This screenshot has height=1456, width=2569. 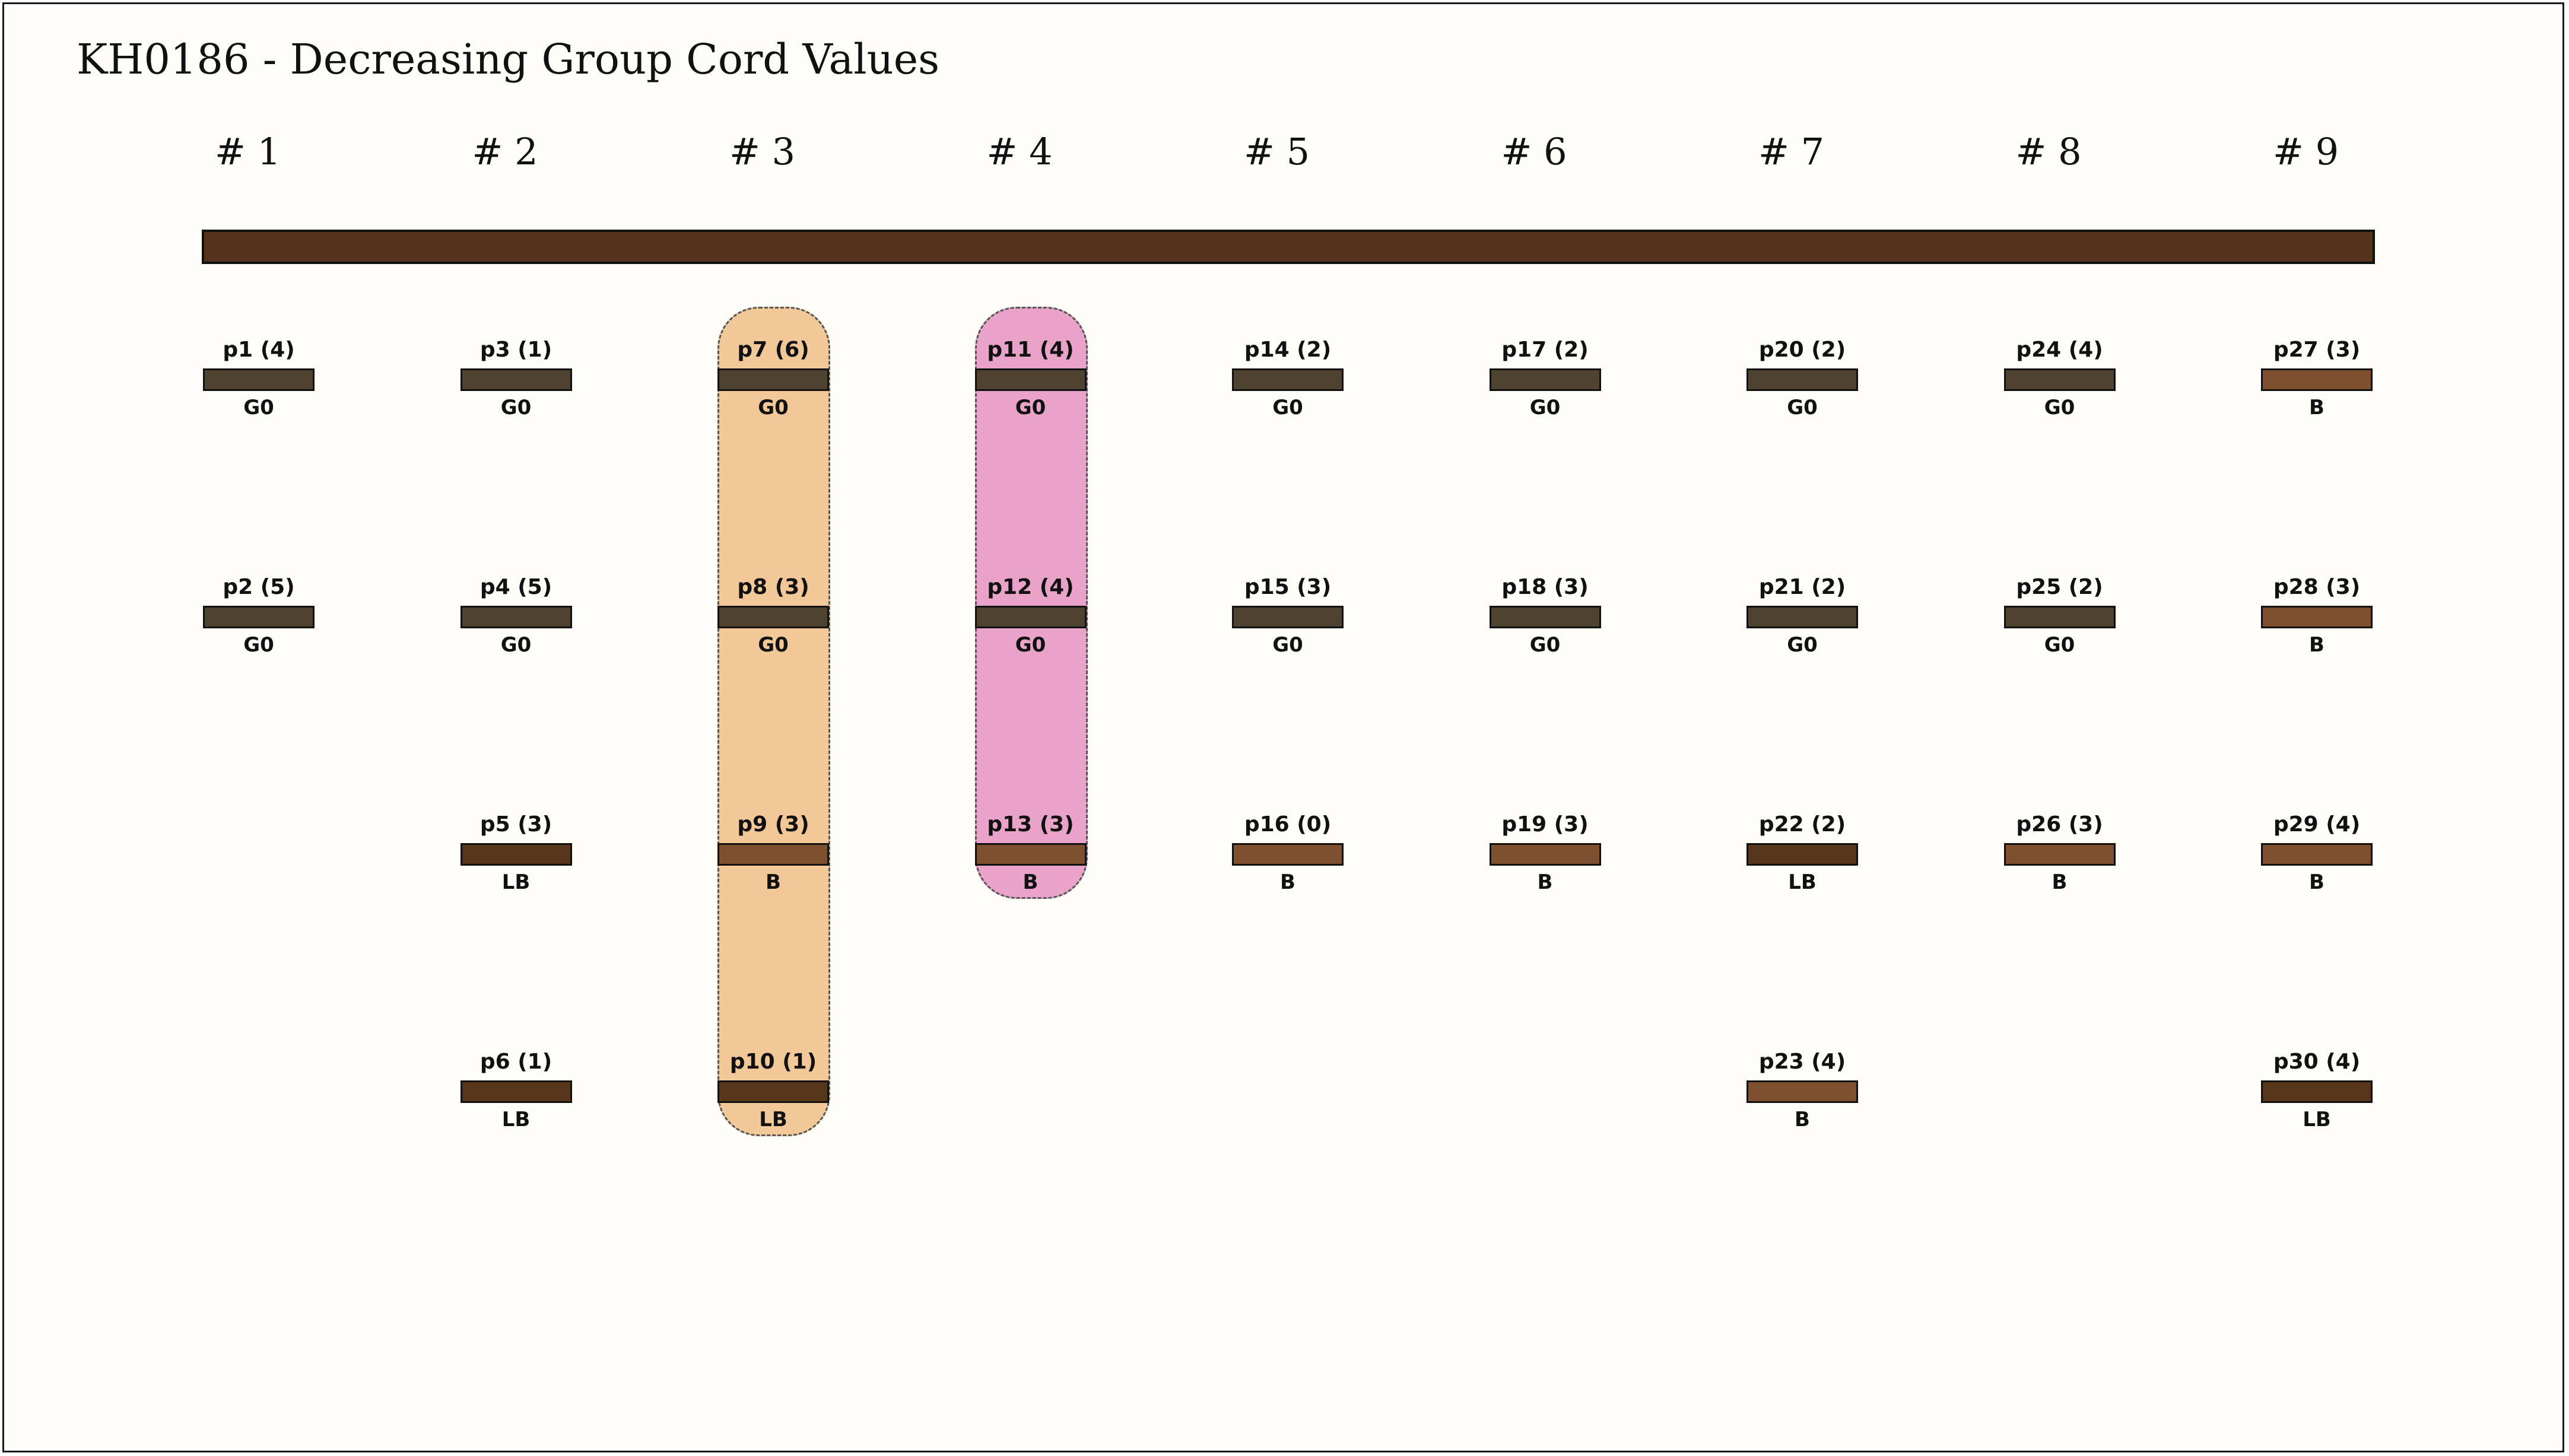 What do you see at coordinates (2048, 151) in the screenshot?
I see `group-label: # 8` at bounding box center [2048, 151].